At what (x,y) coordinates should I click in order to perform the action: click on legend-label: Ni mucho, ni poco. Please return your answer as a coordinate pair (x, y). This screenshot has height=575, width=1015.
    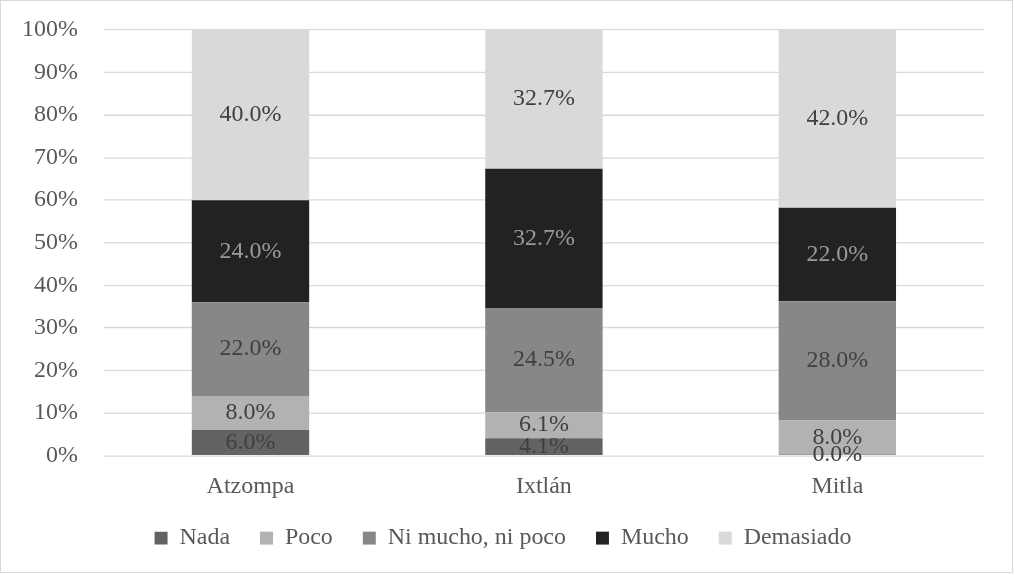
    Looking at the image, I should click on (476, 536).